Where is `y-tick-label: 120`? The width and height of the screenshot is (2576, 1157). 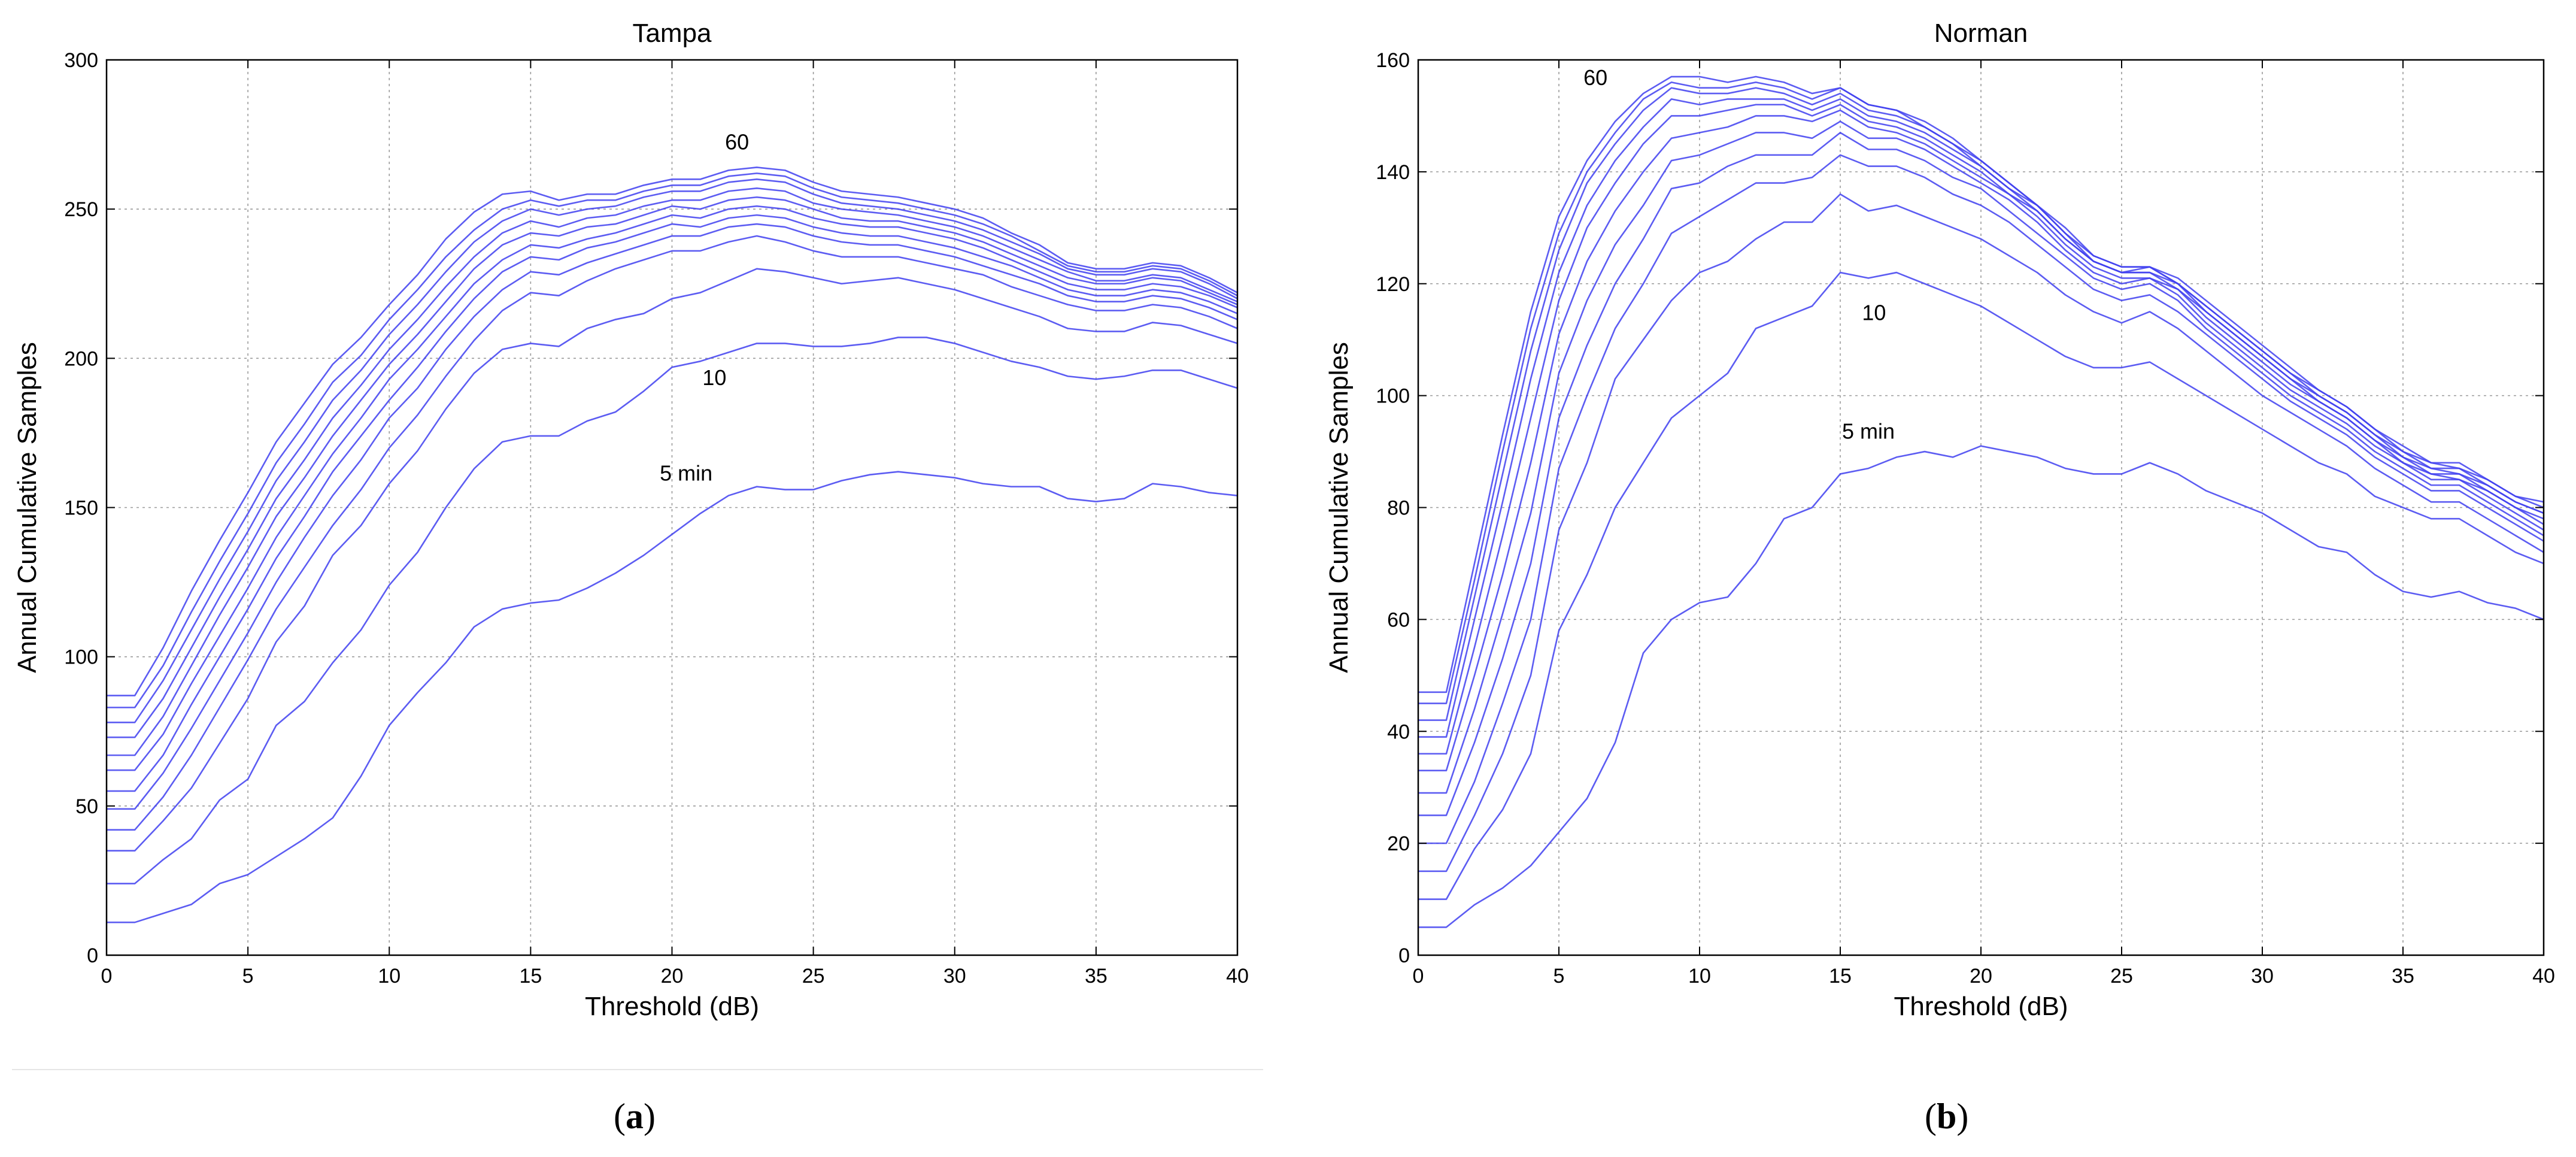 y-tick-label: 120 is located at coordinates (1393, 284).